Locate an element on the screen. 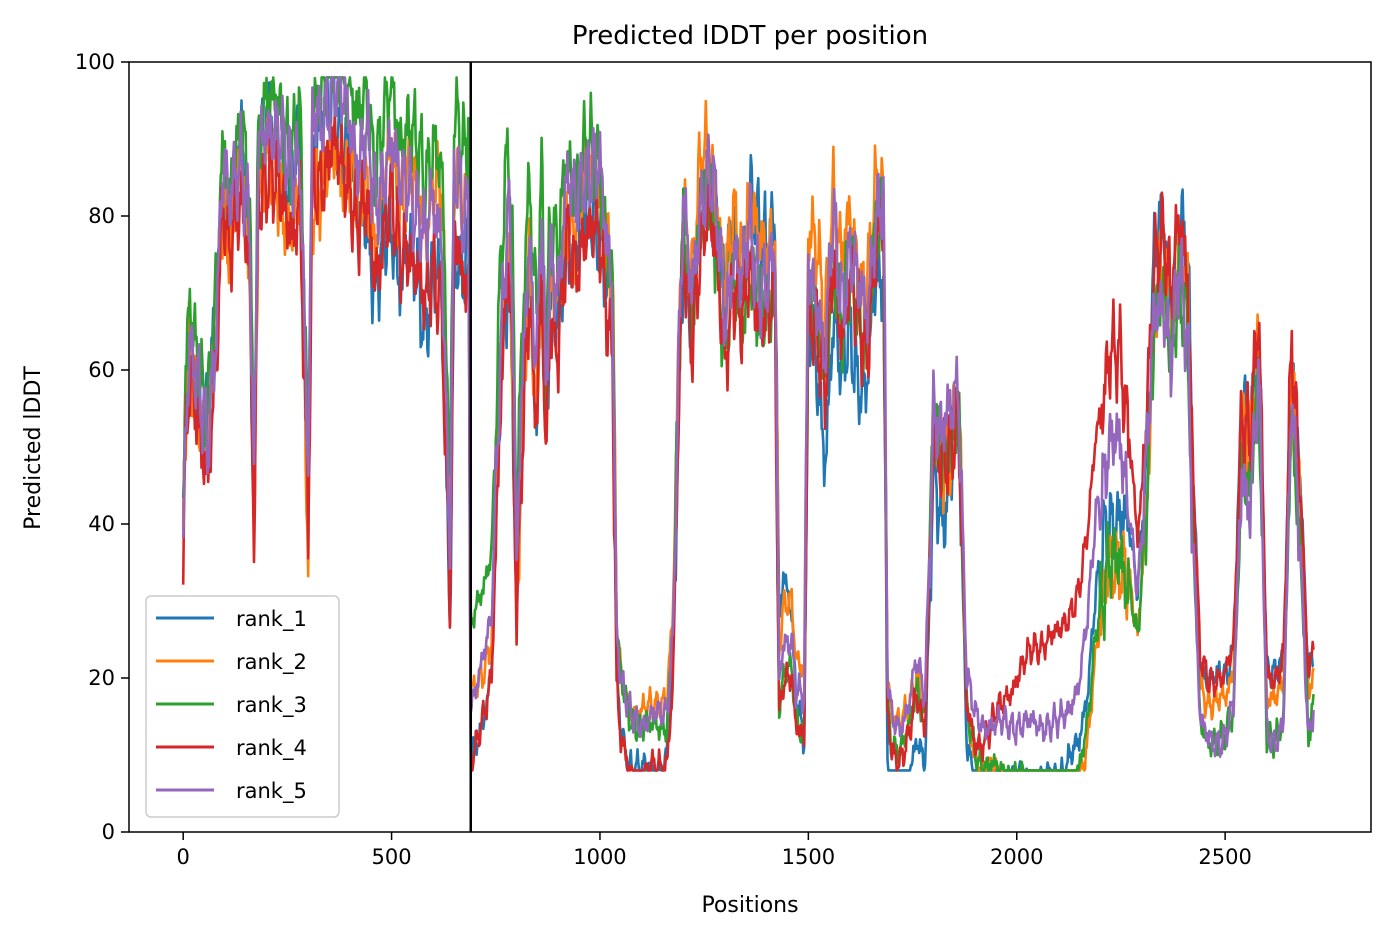 The image size is (1391, 939). x-tick-label: 2500 is located at coordinates (1224, 857).